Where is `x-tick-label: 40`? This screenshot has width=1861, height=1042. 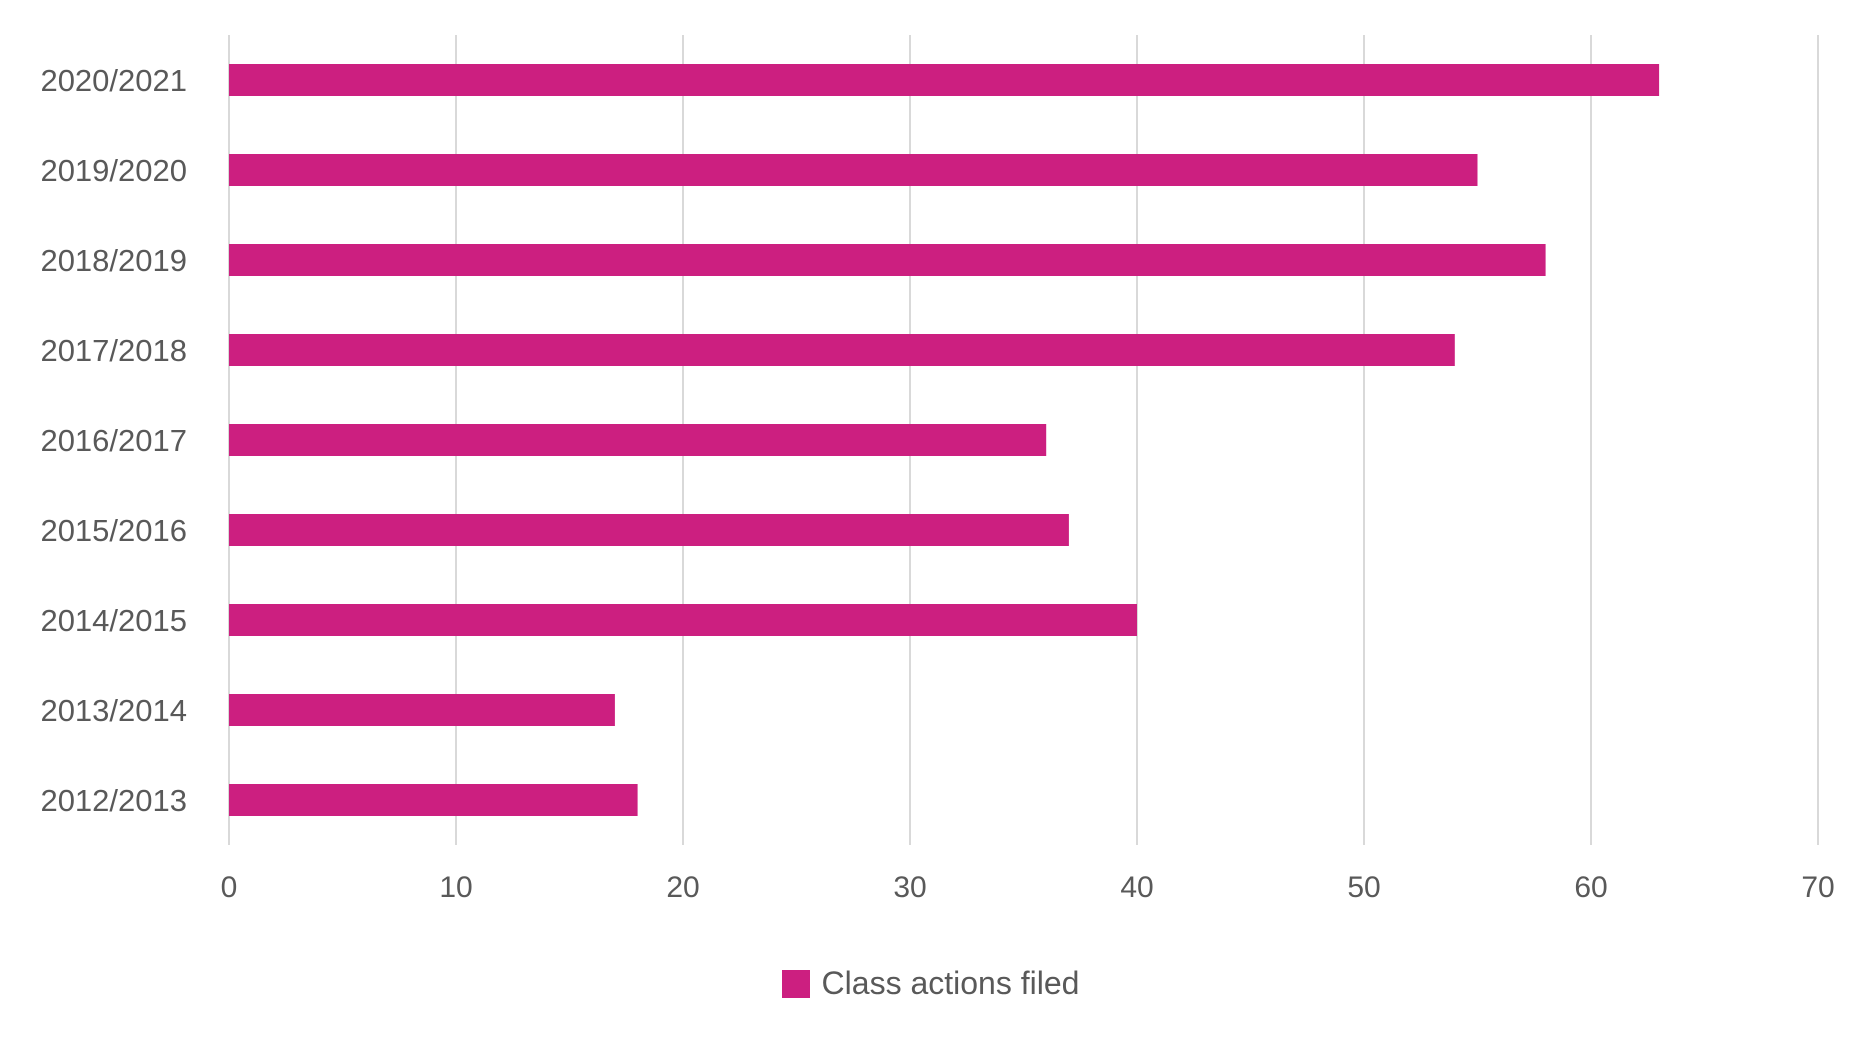
x-tick-label: 40 is located at coordinates (1136, 887).